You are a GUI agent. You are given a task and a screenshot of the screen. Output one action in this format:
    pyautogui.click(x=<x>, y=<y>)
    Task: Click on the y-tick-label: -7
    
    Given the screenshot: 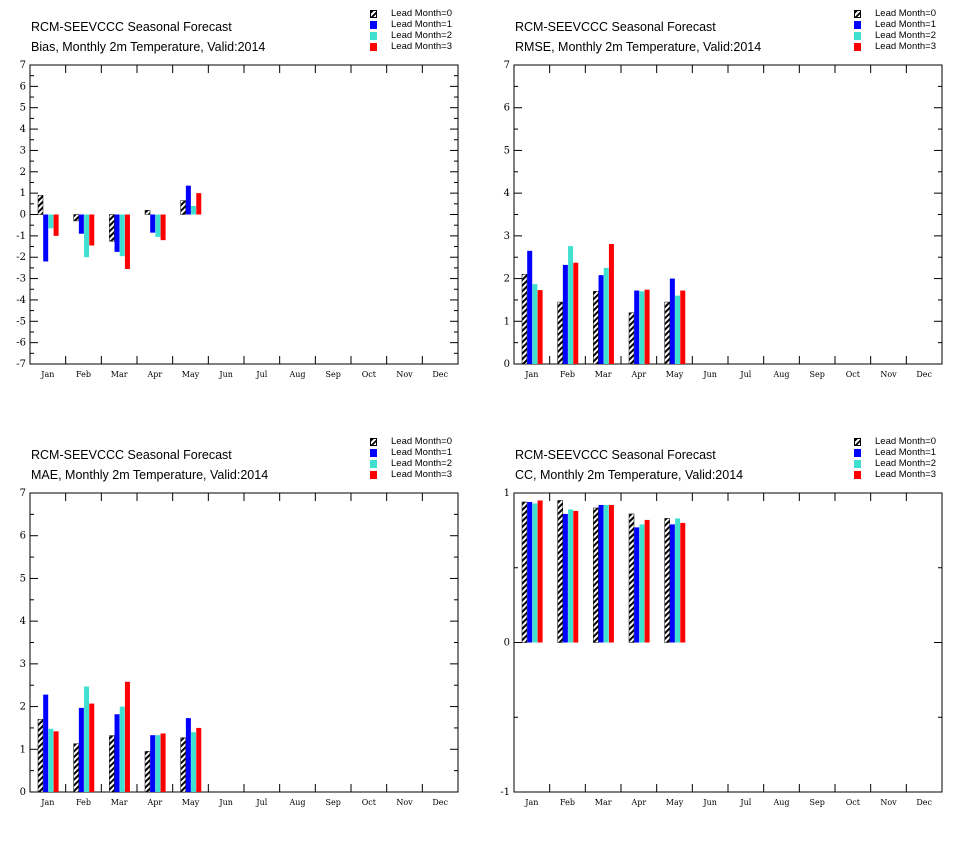 What is the action you would take?
    pyautogui.click(x=21, y=364)
    